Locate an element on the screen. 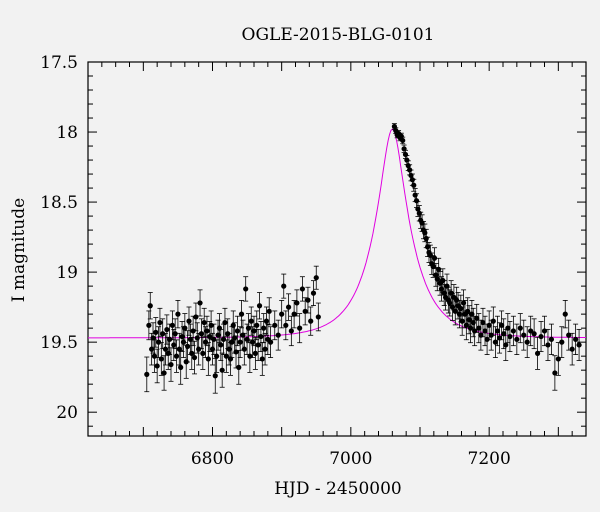 Image resolution: width=600 pixels, height=512 pixels. x-tick-label: 7200 is located at coordinates (489, 459).